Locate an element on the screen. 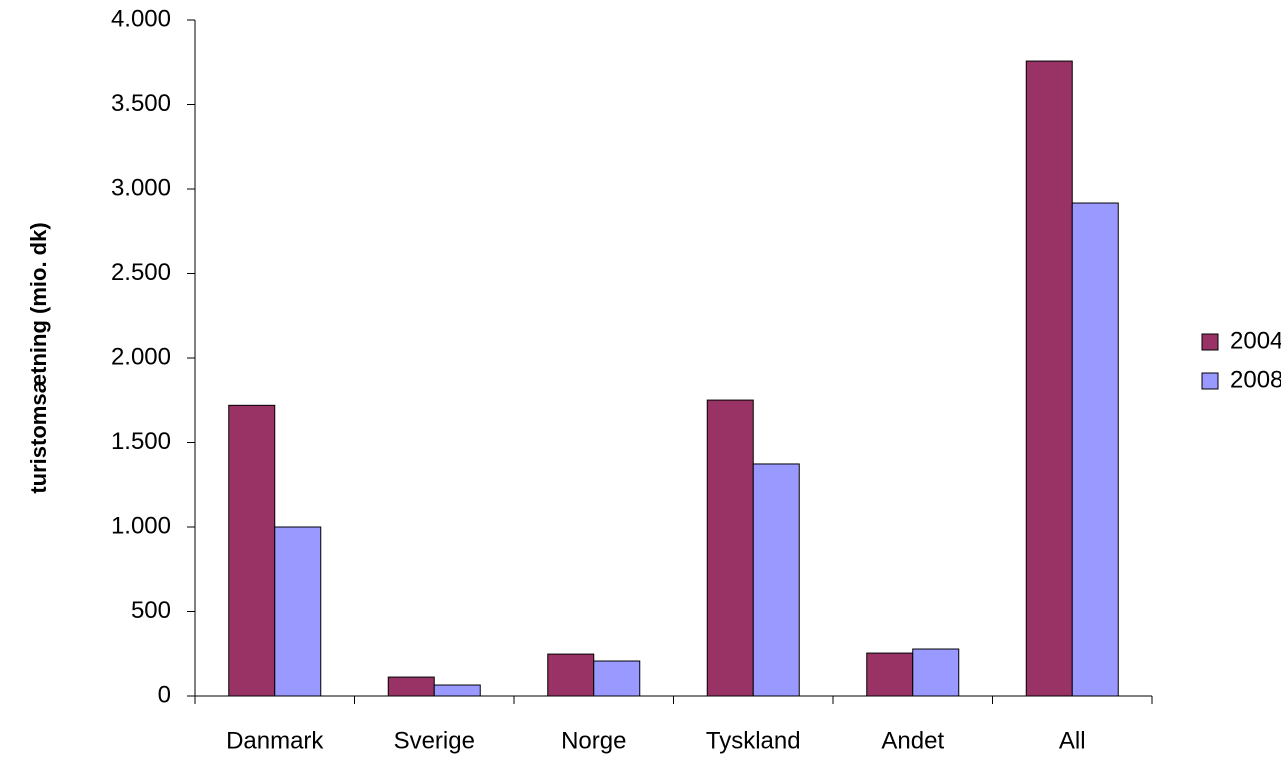  y-tick-label: 1.000 is located at coordinates (141, 525).